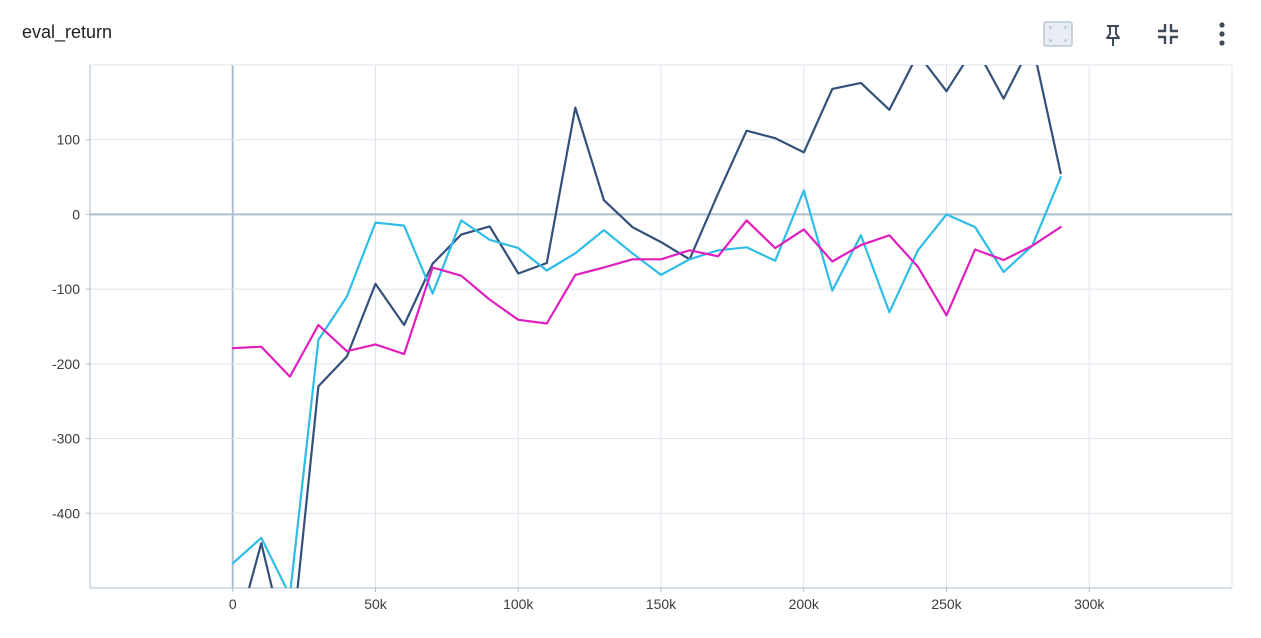  I want to click on y-tick-label: -400, so click(66, 513).